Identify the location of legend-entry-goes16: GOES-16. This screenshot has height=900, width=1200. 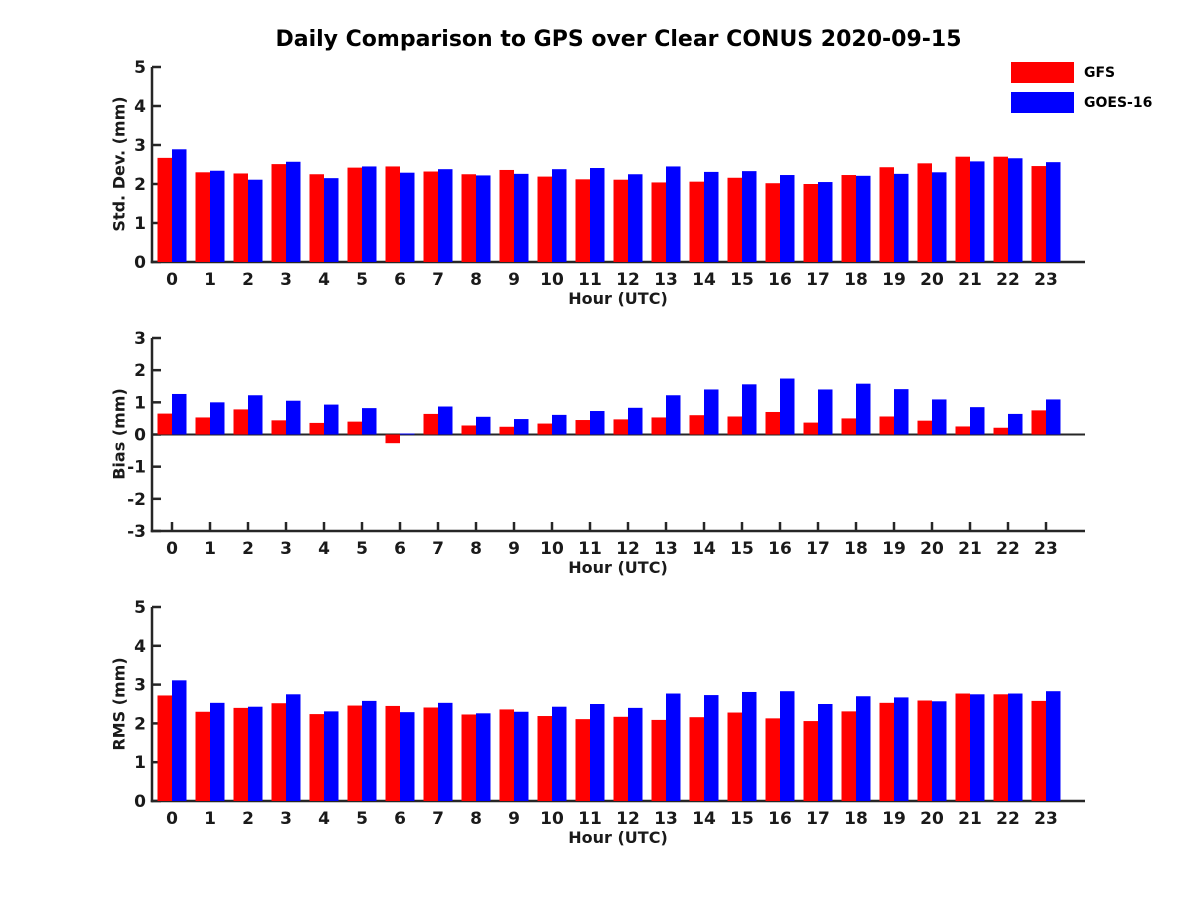
(1081, 102).